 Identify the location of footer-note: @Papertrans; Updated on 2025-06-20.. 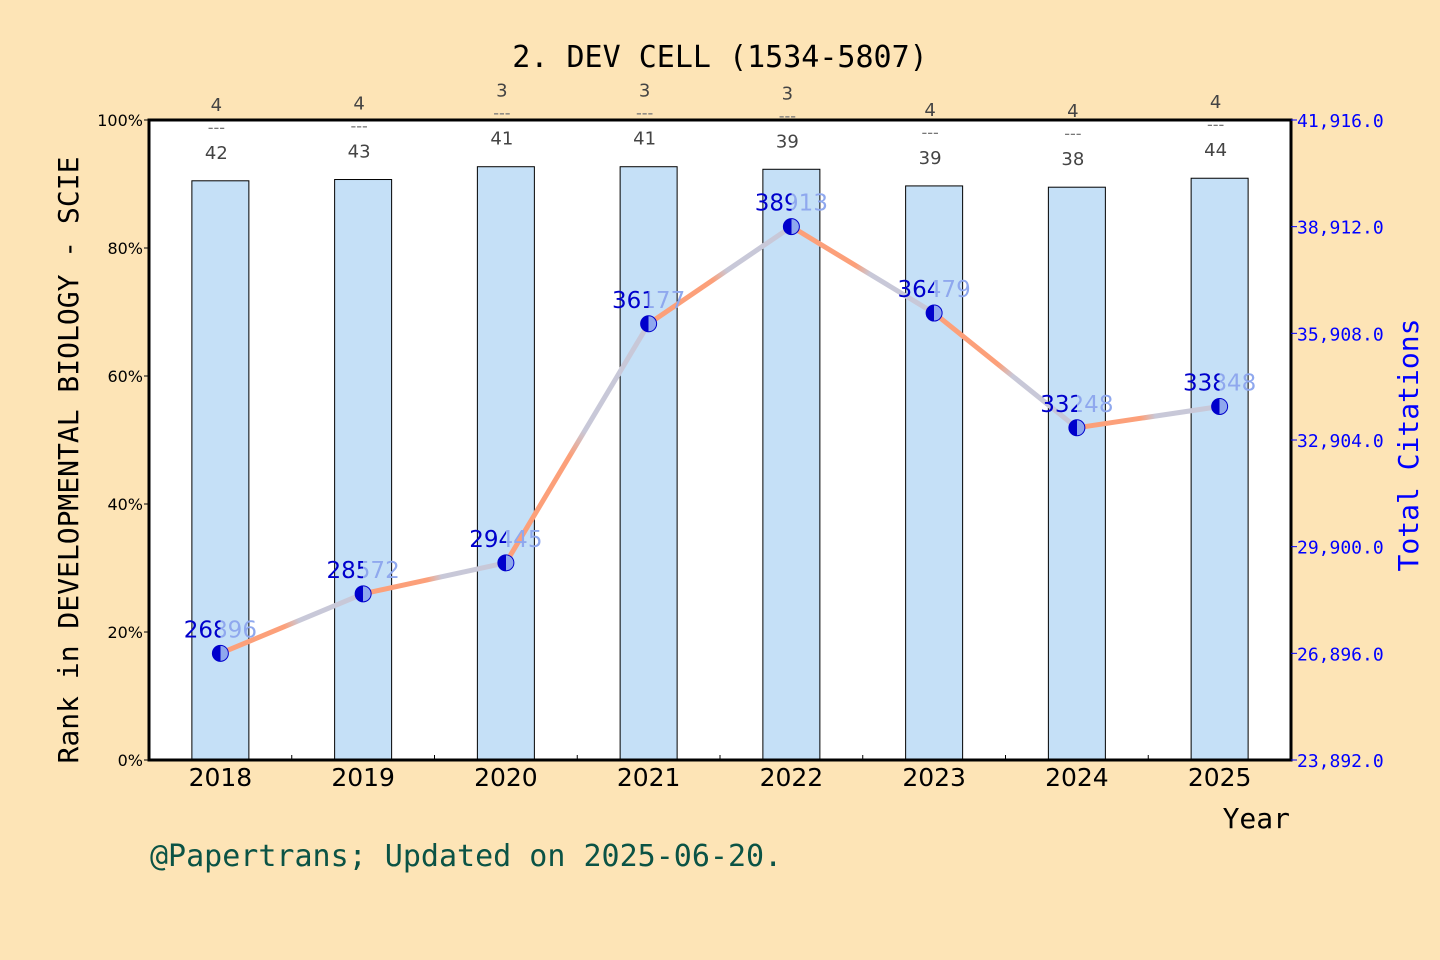
(466, 856).